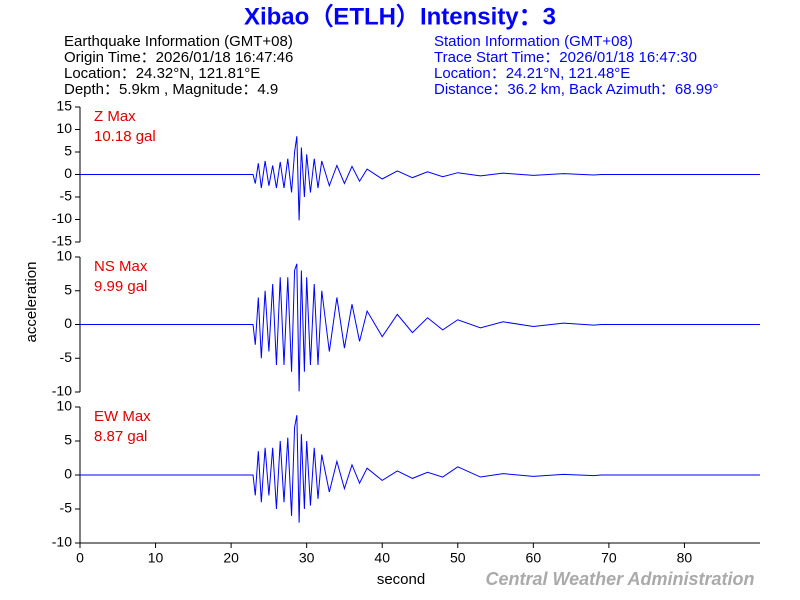 Image resolution: width=800 pixels, height=600 pixels. I want to click on panel-title: EW Max, so click(122, 416).